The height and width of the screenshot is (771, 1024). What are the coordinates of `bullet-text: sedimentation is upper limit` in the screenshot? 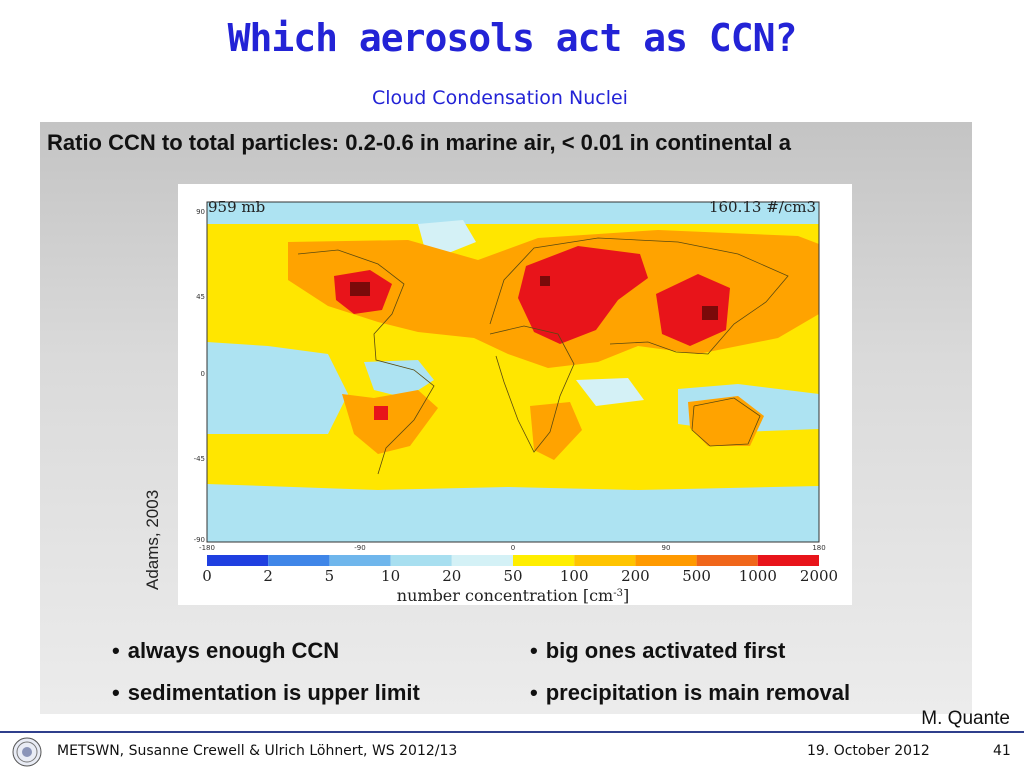 It's located at (273, 692).